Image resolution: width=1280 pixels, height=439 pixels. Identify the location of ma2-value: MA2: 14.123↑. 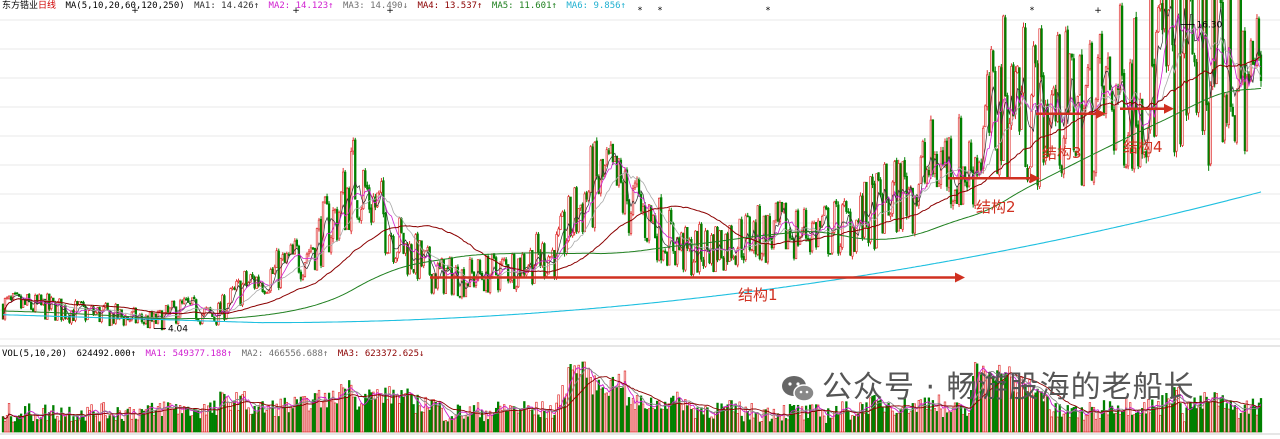
(301, 6).